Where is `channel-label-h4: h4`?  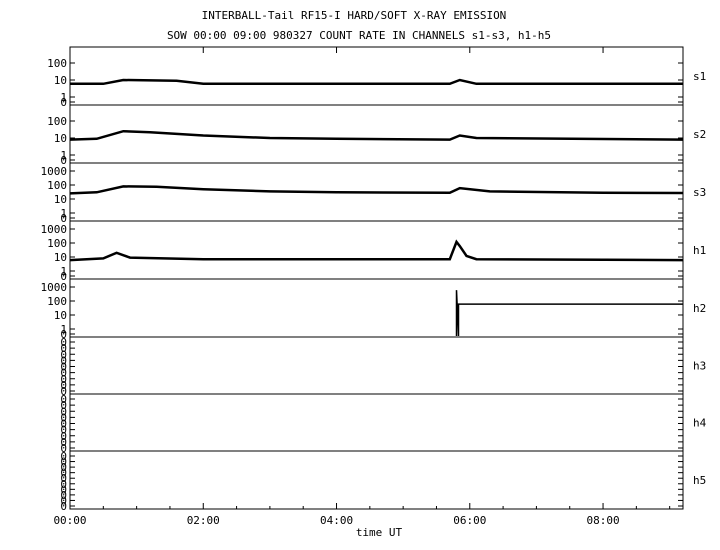 channel-label-h4: h4 is located at coordinates (700, 423).